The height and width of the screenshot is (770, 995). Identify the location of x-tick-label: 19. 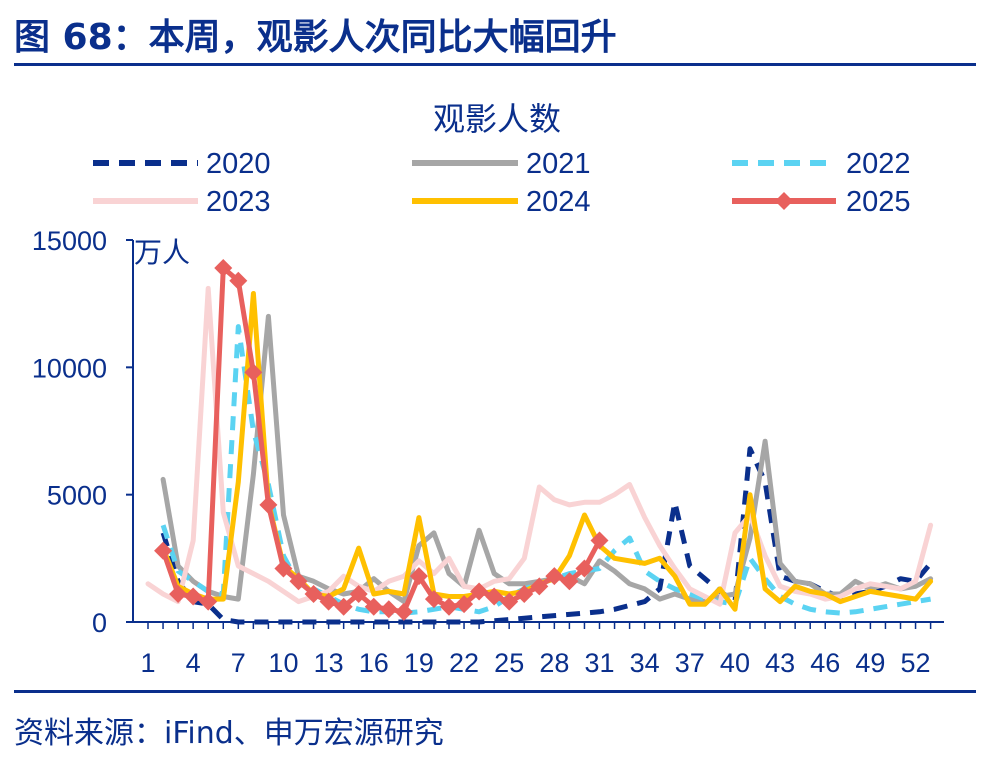
(419, 663).